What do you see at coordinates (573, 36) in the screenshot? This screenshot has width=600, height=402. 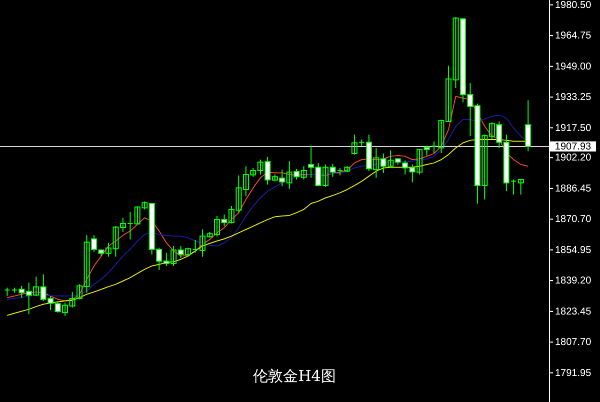 I see `y-tick-label: 1964.75` at bounding box center [573, 36].